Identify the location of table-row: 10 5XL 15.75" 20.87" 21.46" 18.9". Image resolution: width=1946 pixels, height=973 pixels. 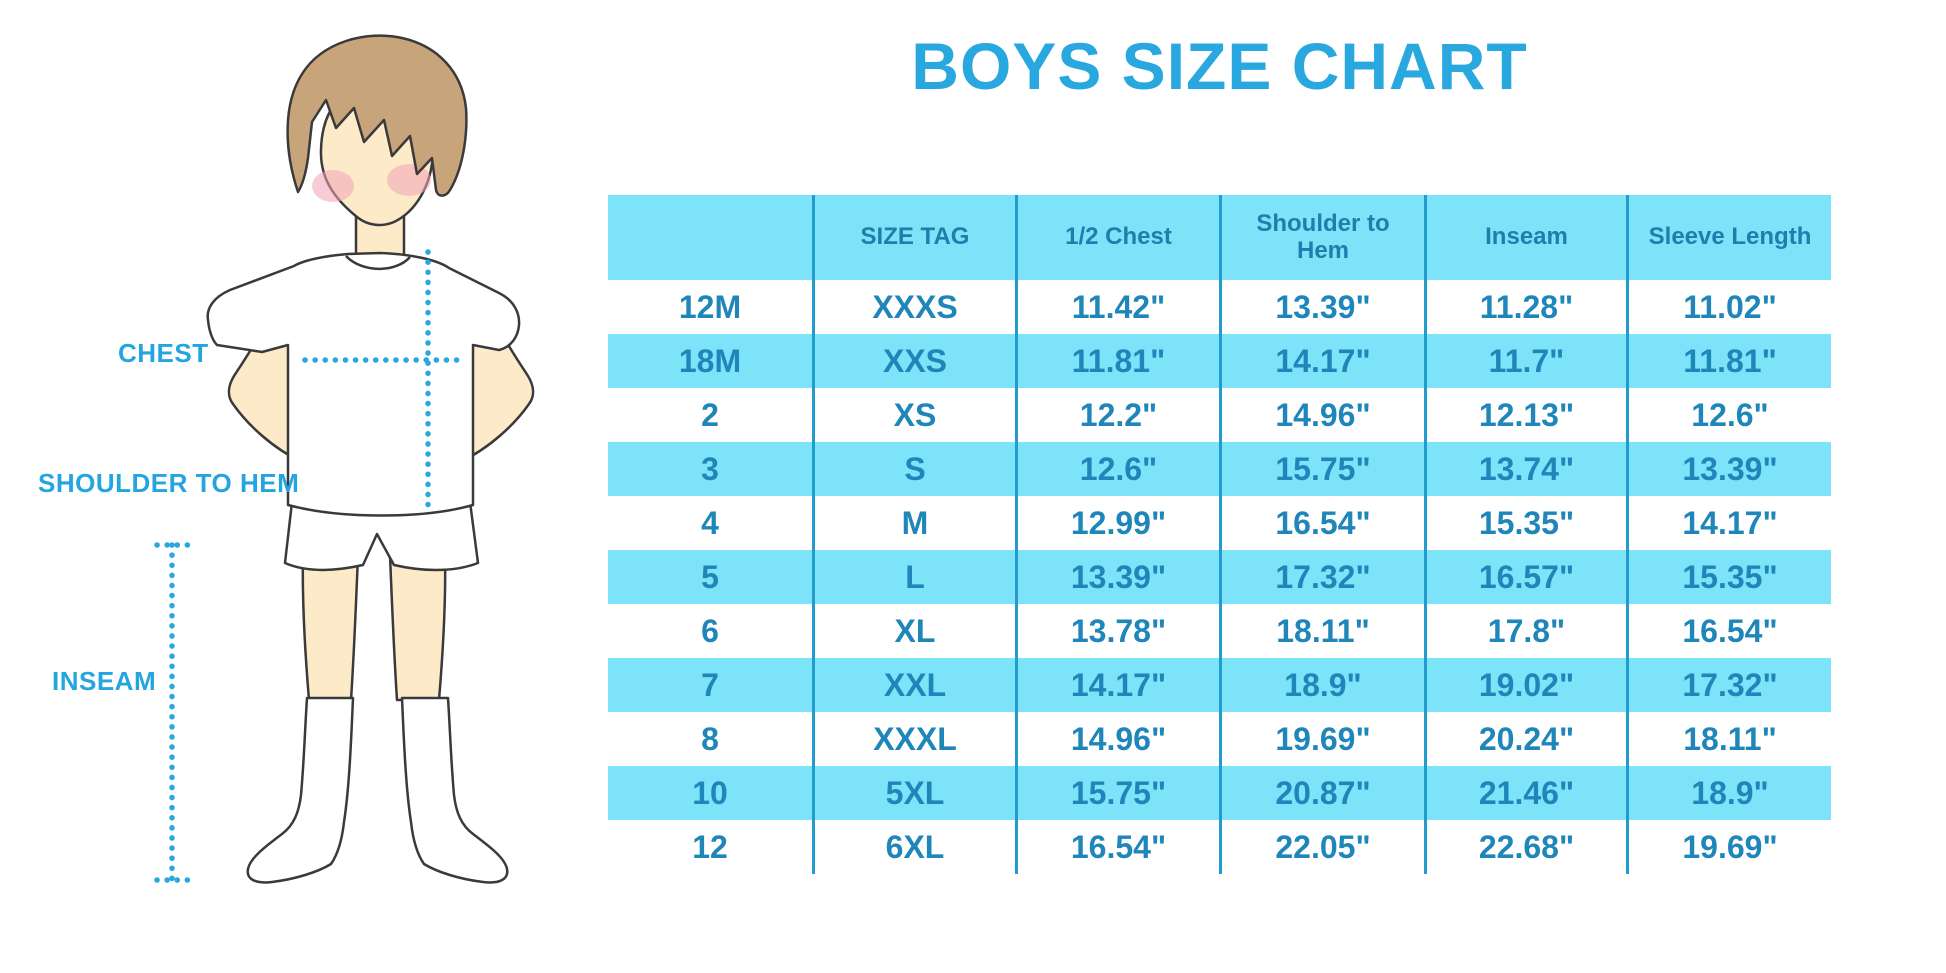
(1219, 793).